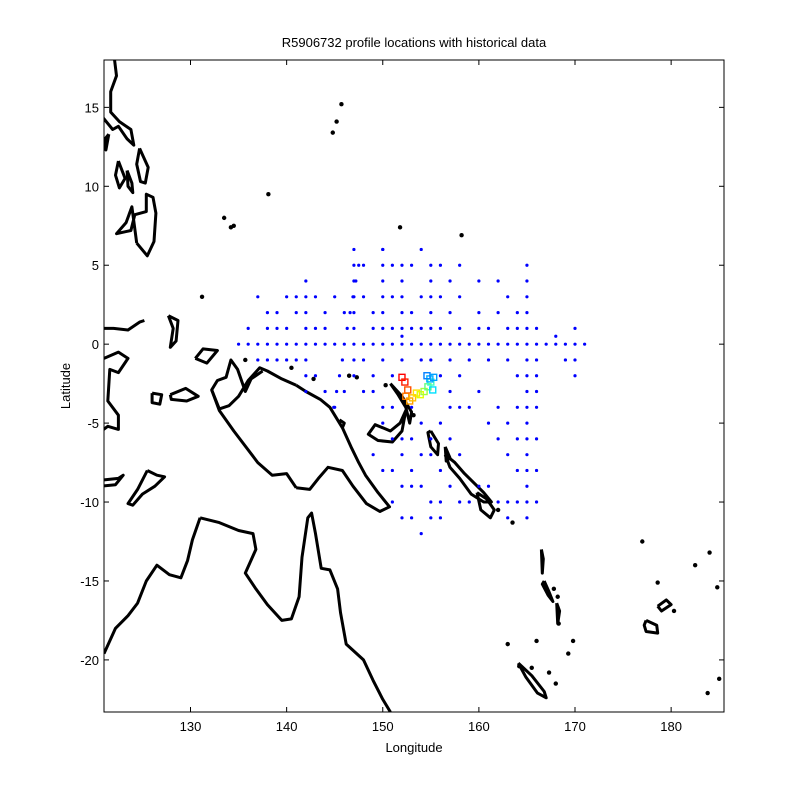 This screenshot has height=800, width=800. What do you see at coordinates (89, 660) in the screenshot?
I see `y-tick-label-0: -20` at bounding box center [89, 660].